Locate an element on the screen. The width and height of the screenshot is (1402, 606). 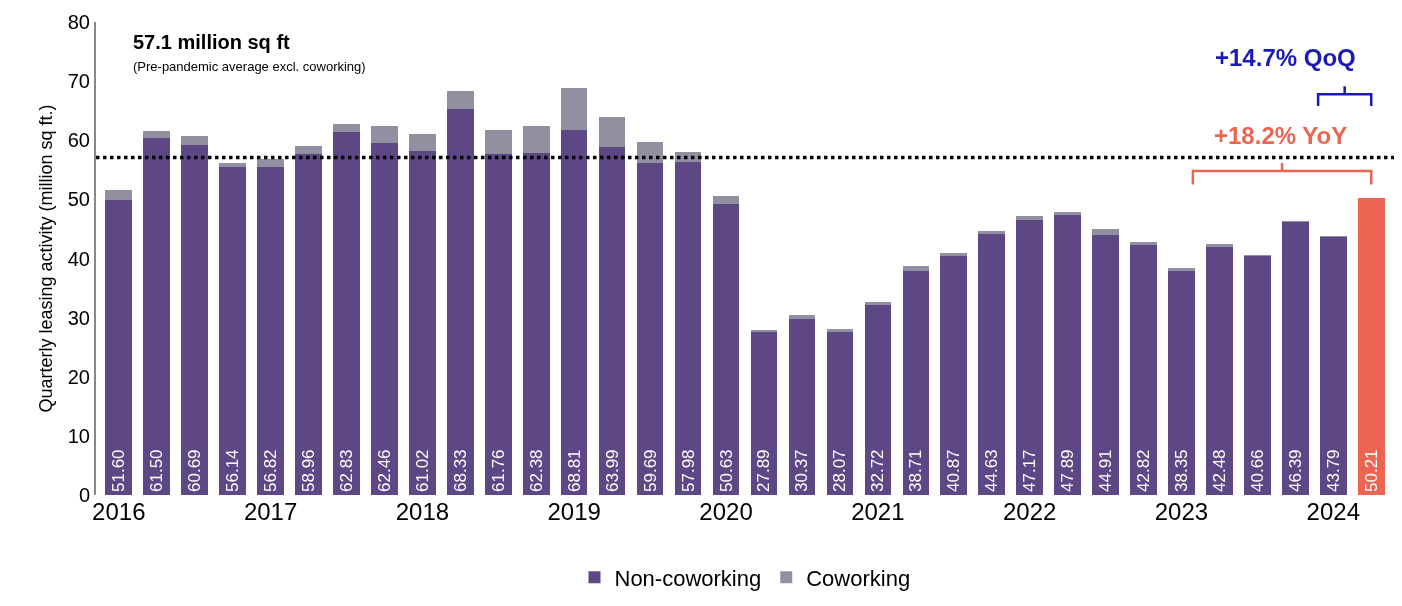
total-label: 68.33 is located at coordinates (460, 470).